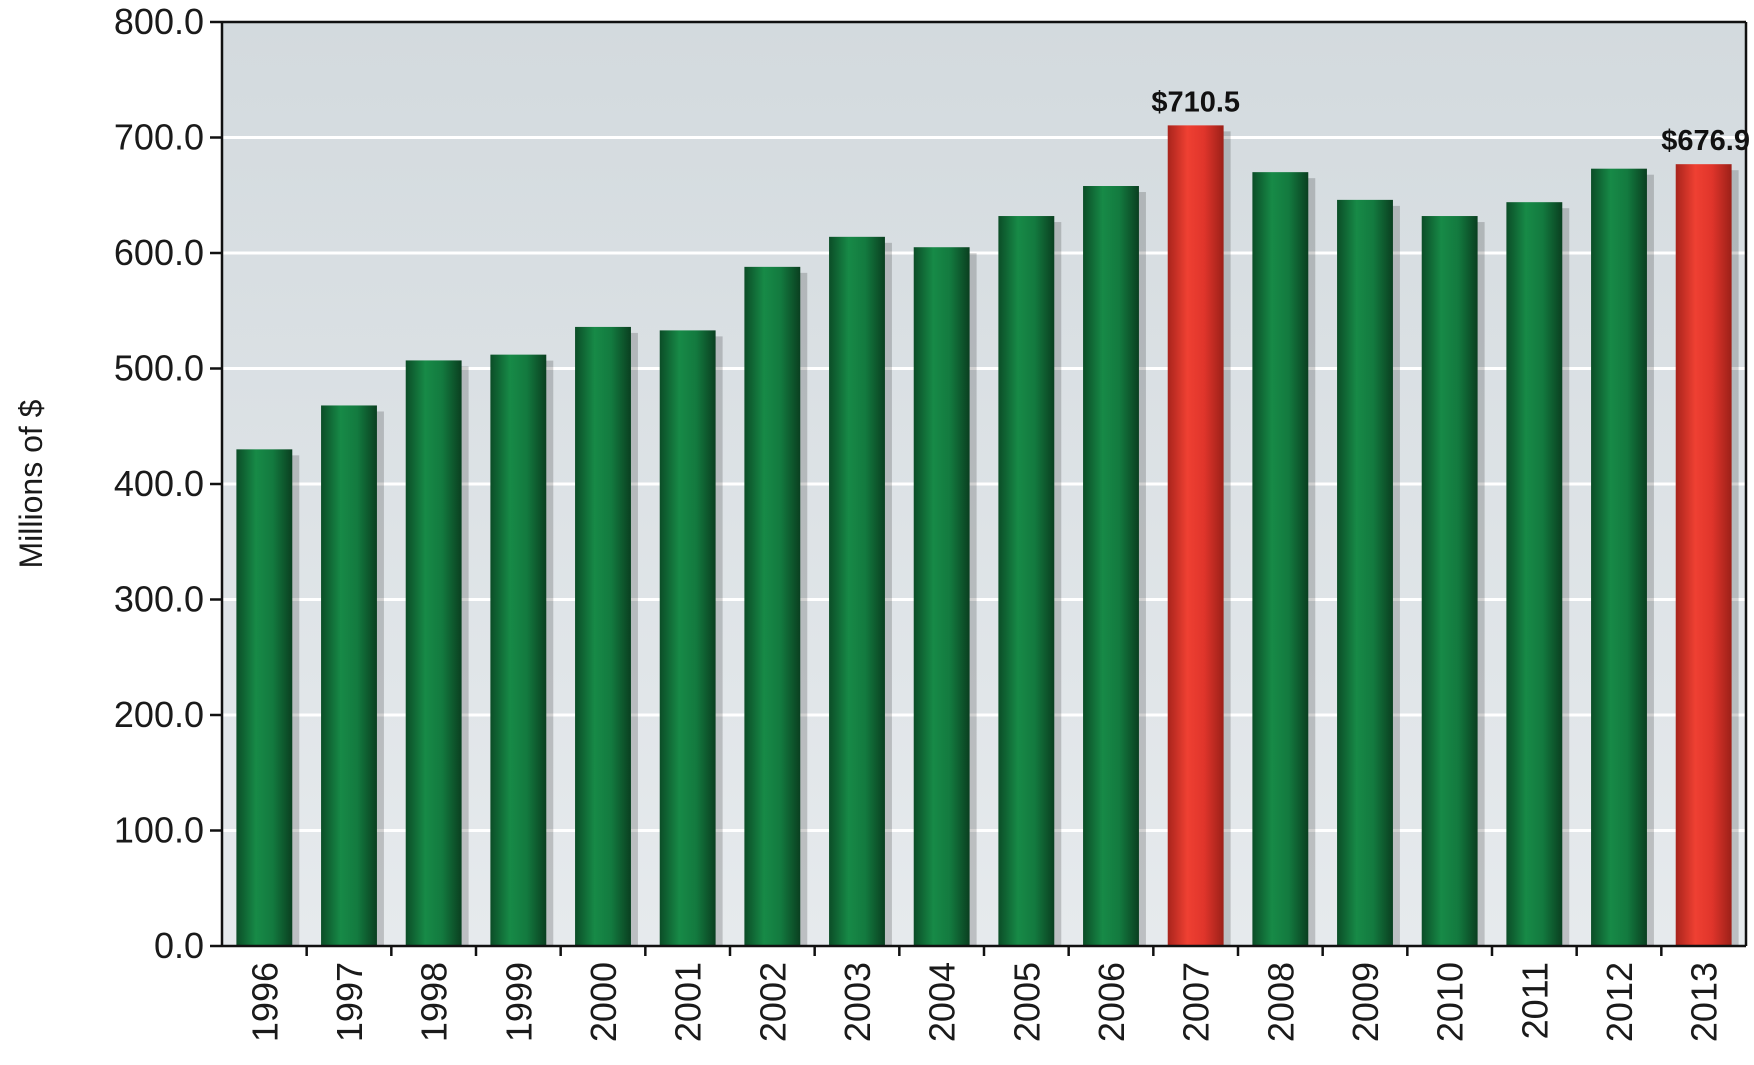  What do you see at coordinates (159, 368) in the screenshot?
I see `y-tick-label: 500.0` at bounding box center [159, 368].